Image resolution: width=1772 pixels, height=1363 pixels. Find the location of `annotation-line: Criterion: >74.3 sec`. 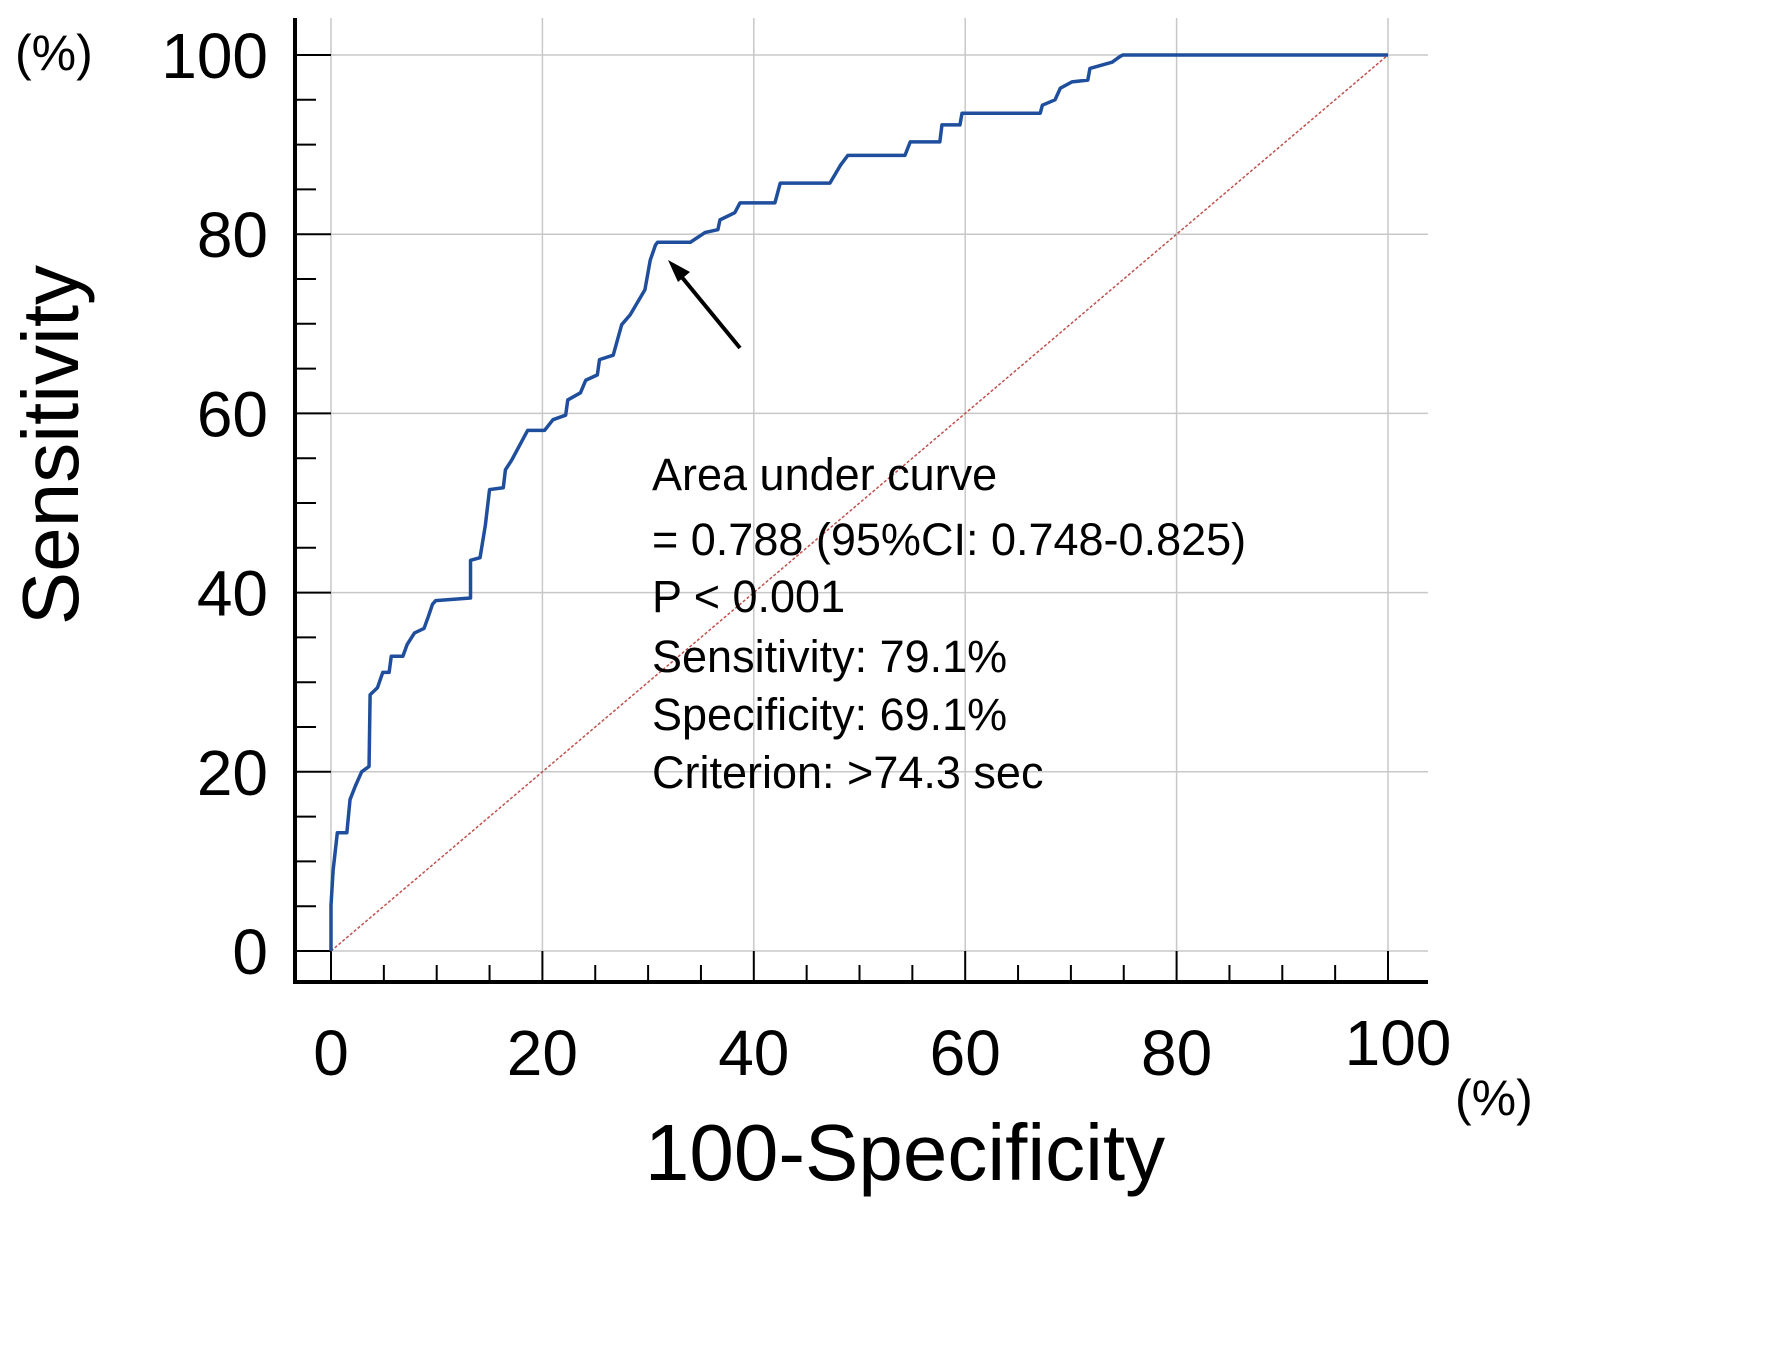

annotation-line: Criterion: >74.3 sec is located at coordinates (847, 772).